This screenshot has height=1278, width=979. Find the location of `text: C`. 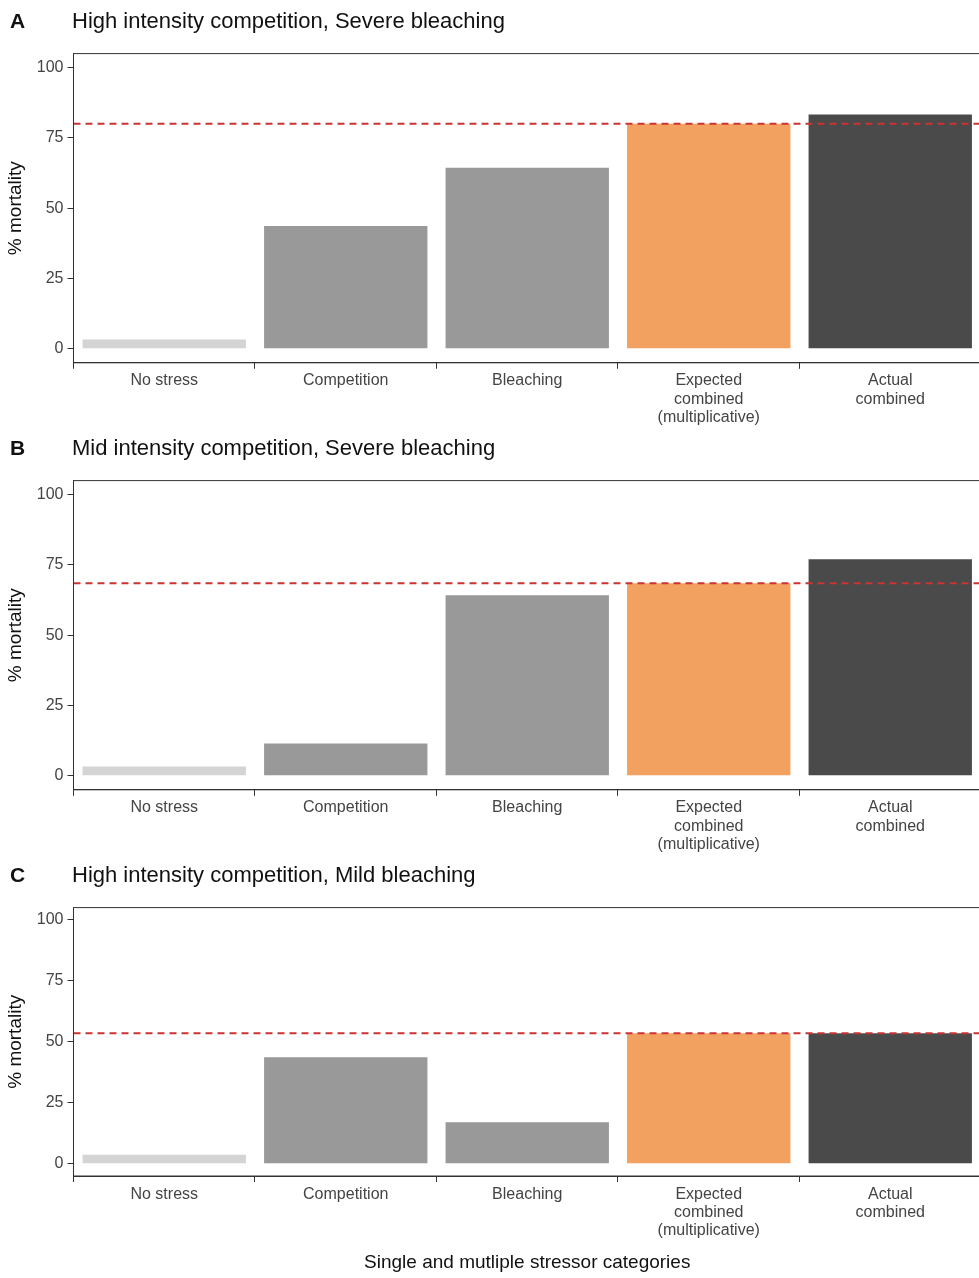

text: C is located at coordinates (18, 875).